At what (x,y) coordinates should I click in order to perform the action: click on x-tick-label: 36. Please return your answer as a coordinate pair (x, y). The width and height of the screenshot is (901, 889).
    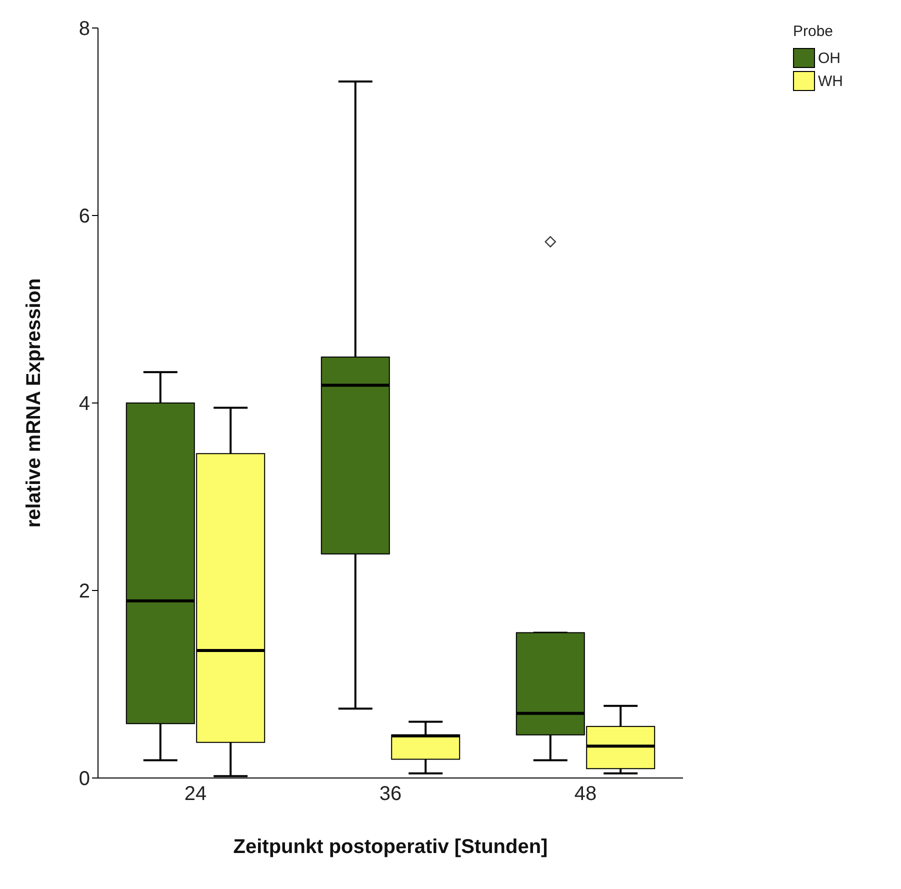
    Looking at the image, I should click on (390, 794).